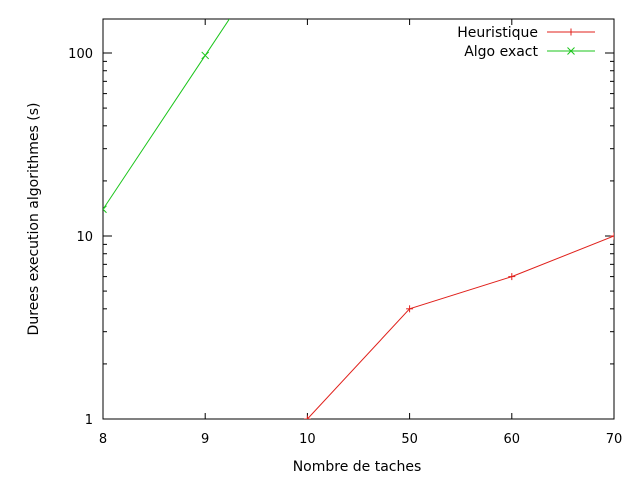 This screenshot has width=640, height=480. What do you see at coordinates (89, 420) in the screenshot?
I see `y-tick-label: 1` at bounding box center [89, 420].